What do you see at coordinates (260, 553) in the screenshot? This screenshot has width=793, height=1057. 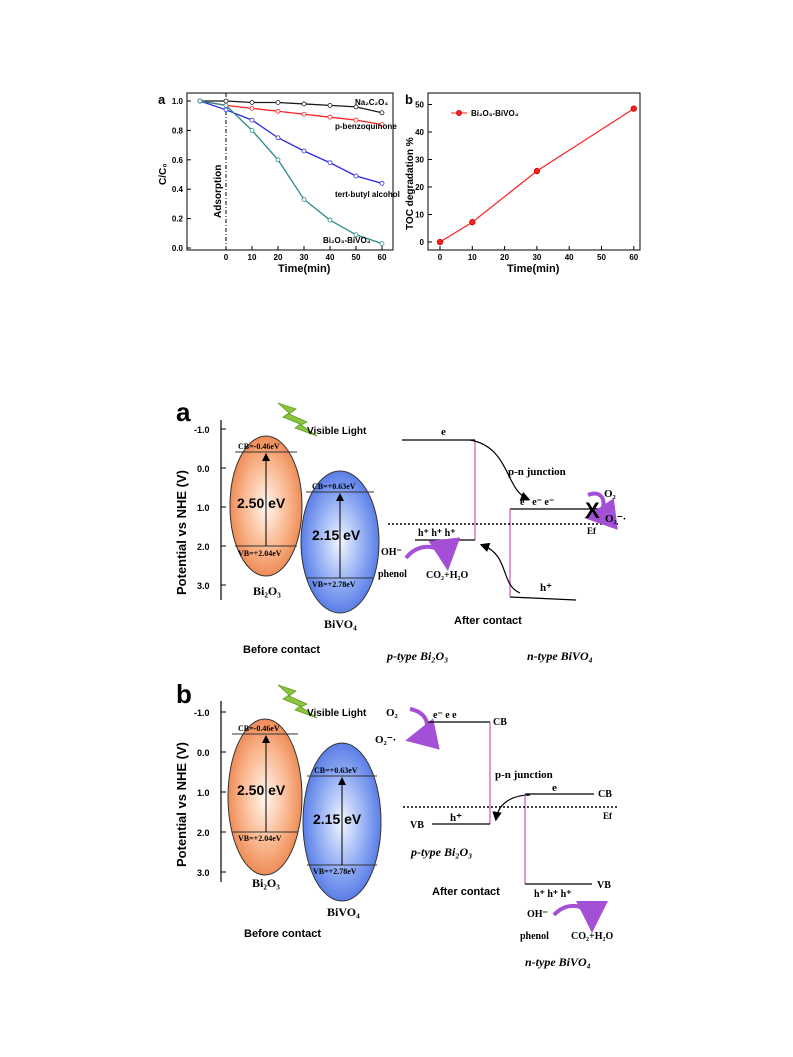 I see `bi2o3-vb-label: VB=+2.04eV` at bounding box center [260, 553].